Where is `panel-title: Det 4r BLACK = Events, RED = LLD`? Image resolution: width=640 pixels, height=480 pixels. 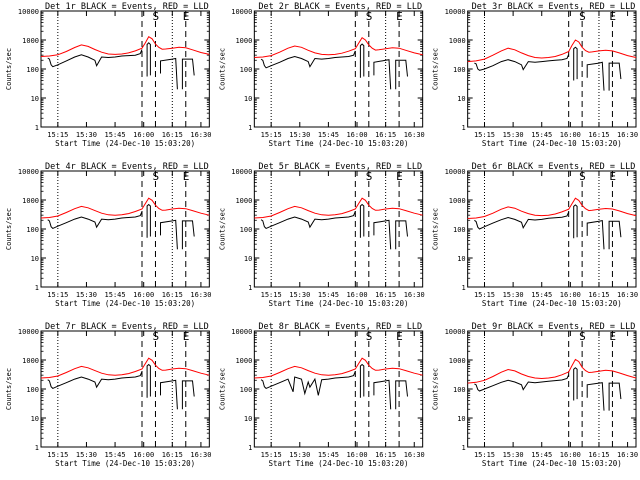
panel-title: Det 4r BLACK = Events, RED = LLD is located at coordinates (127, 167).